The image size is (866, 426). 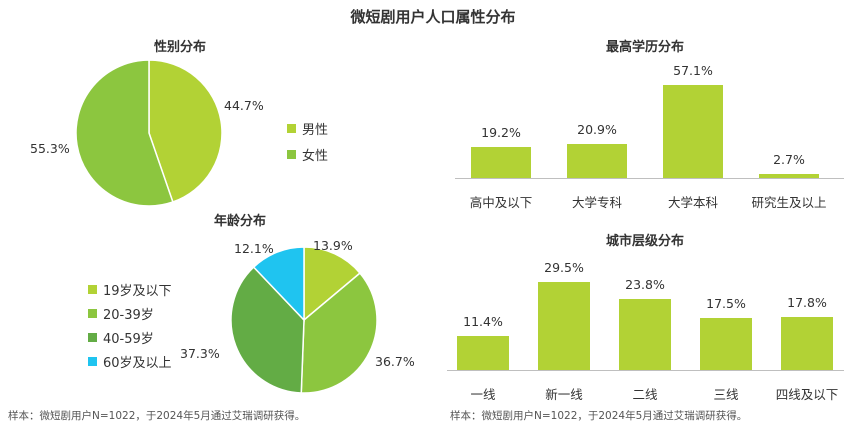 What do you see at coordinates (137, 363) in the screenshot?
I see `legend-label: 60岁及以上` at bounding box center [137, 363].